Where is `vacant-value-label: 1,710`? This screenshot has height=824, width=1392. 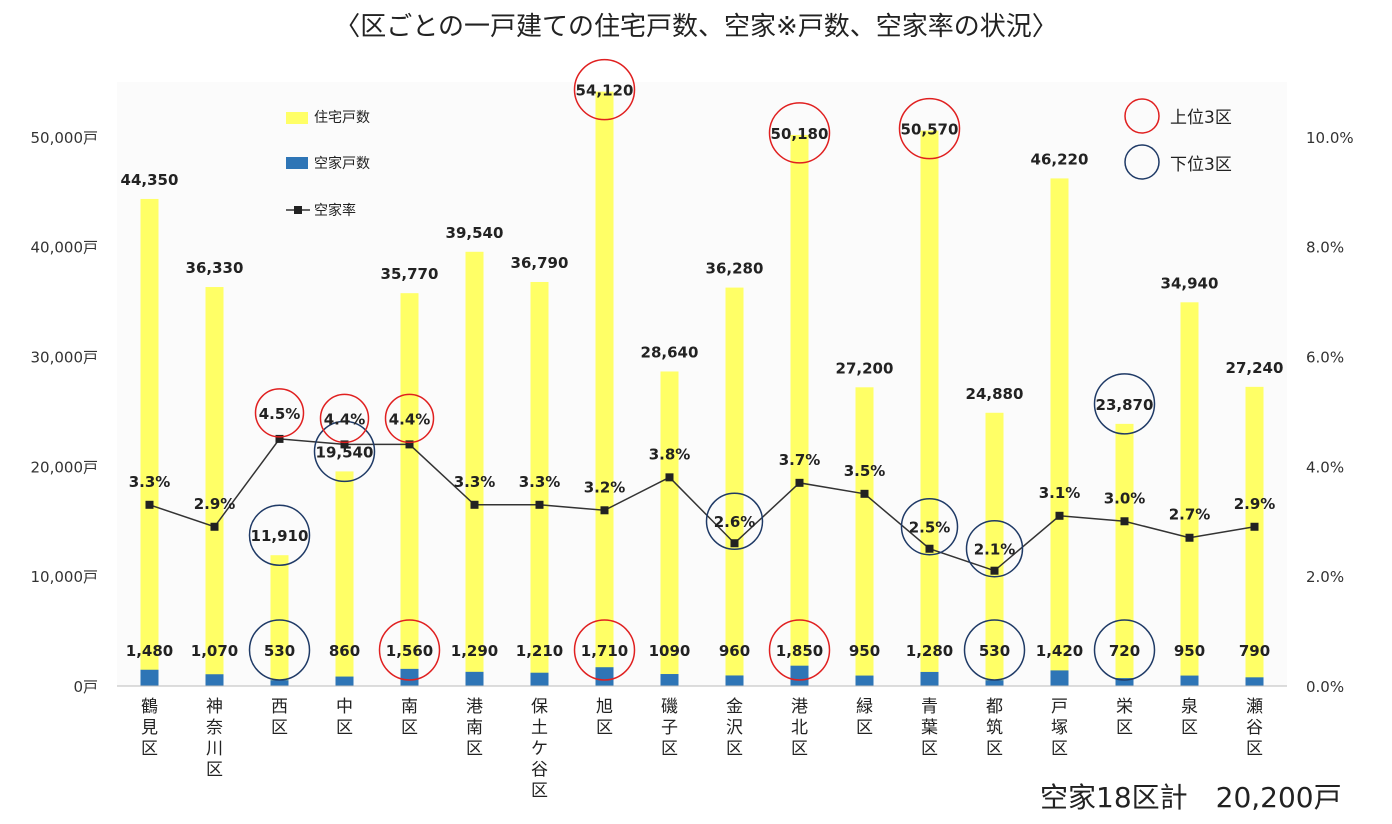
vacant-value-label: 1,710 is located at coordinates (604, 651).